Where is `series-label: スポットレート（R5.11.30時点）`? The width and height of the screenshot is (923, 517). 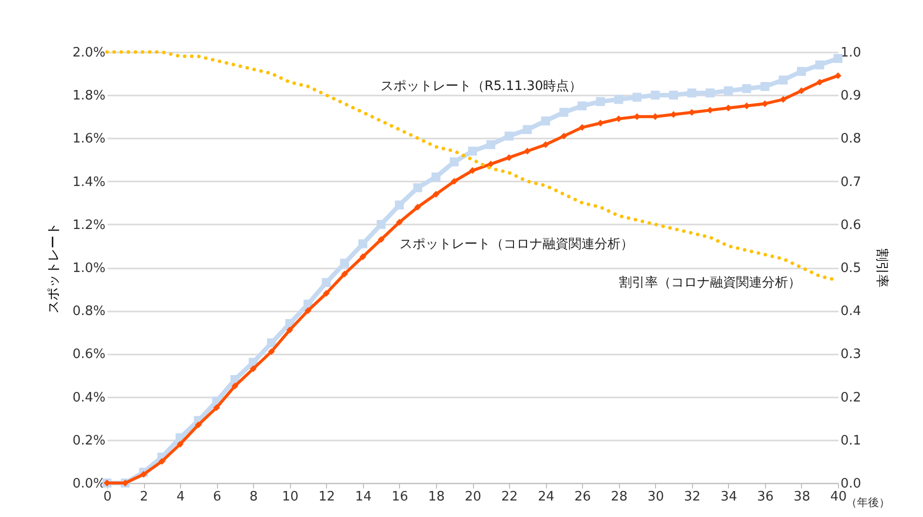 series-label: スポットレート（R5.11.30時点） is located at coordinates (481, 86).